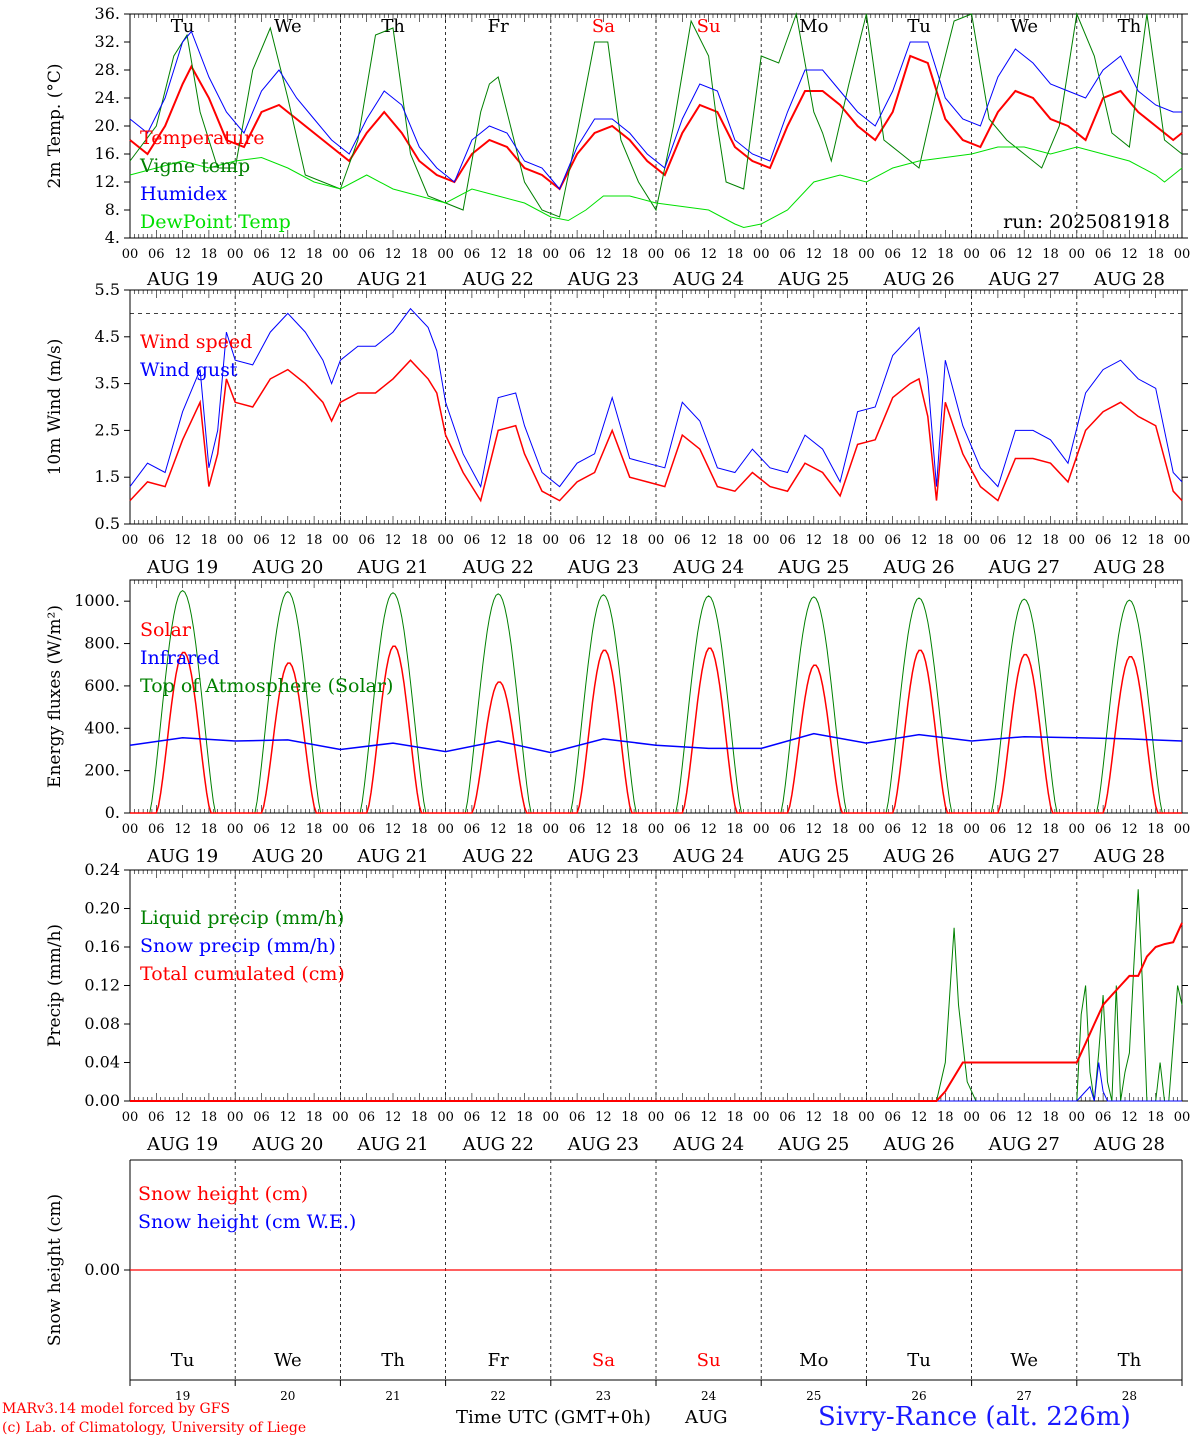  What do you see at coordinates (813, 26) in the screenshot?
I see `temp-weekday-label: Mo` at bounding box center [813, 26].